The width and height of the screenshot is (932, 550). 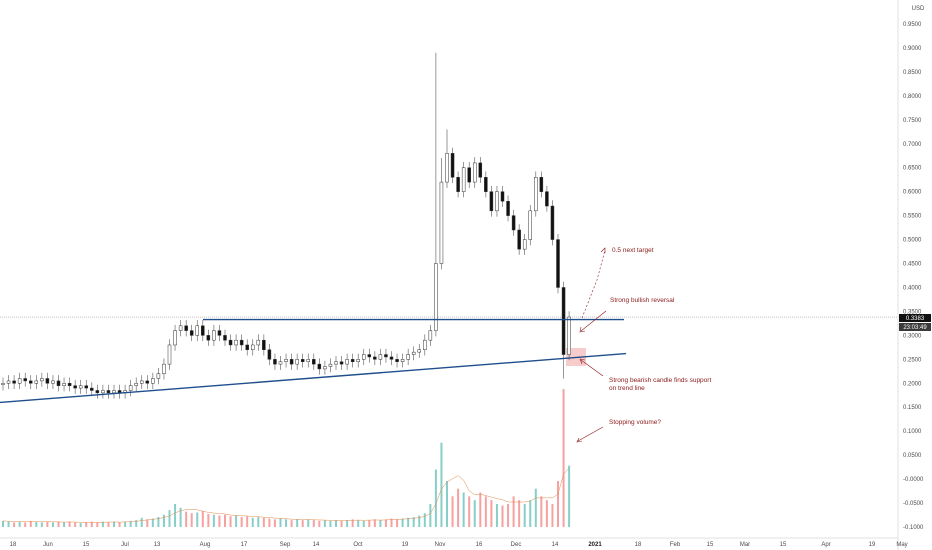 I want to click on x-tick-label: 18, so click(x=13, y=545).